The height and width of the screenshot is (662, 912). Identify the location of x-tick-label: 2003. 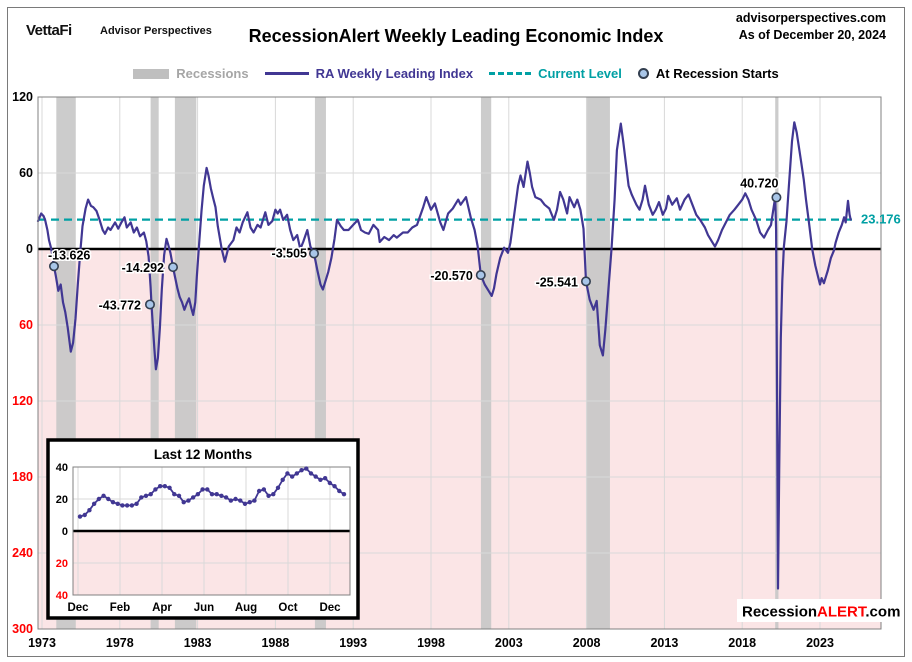
(509, 643).